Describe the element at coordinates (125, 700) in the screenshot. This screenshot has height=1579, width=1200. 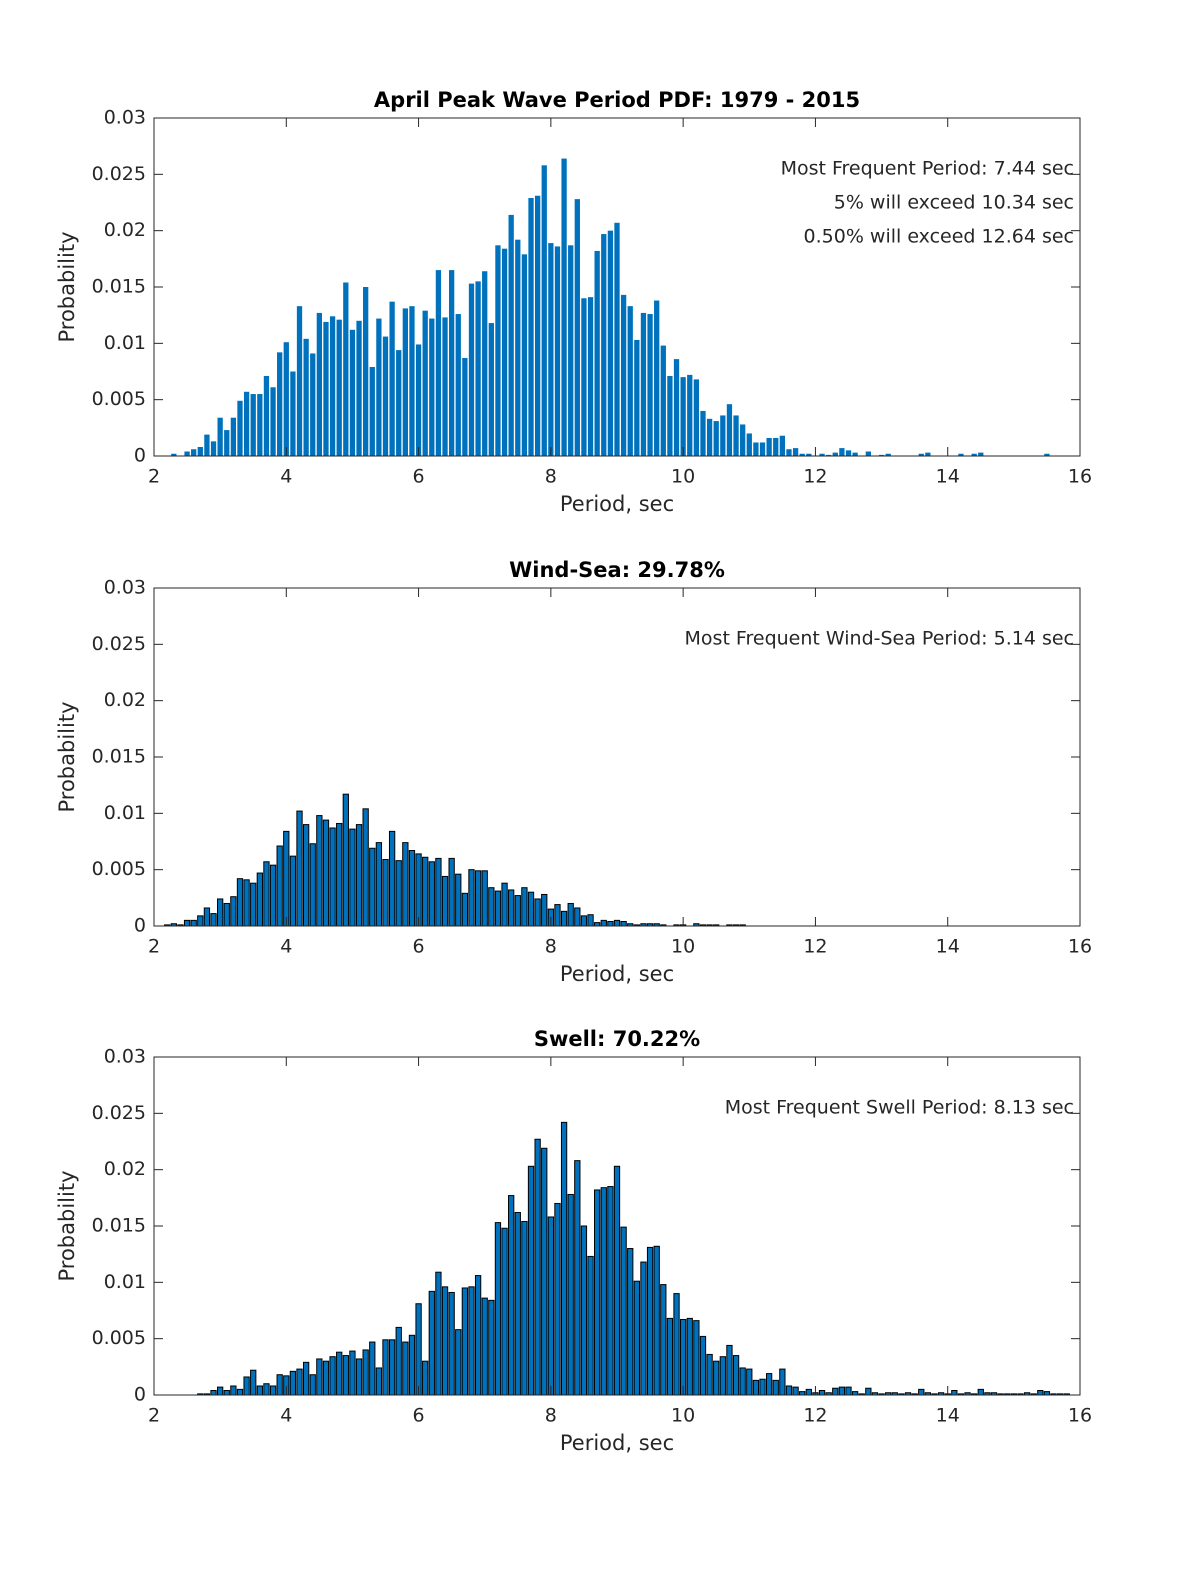
I see `y-tick-label: 0.02` at that location.